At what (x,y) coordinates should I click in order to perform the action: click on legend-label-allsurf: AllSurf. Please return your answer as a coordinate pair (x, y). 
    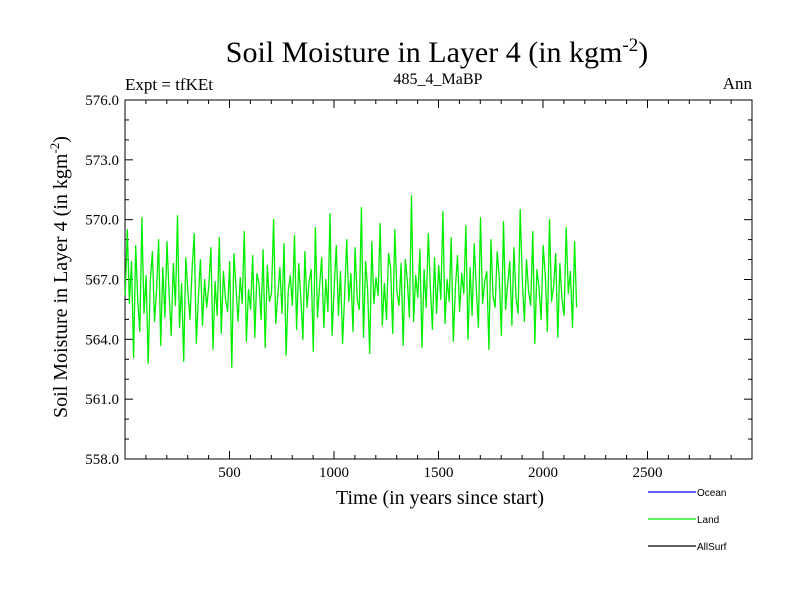
    Looking at the image, I should click on (712, 547).